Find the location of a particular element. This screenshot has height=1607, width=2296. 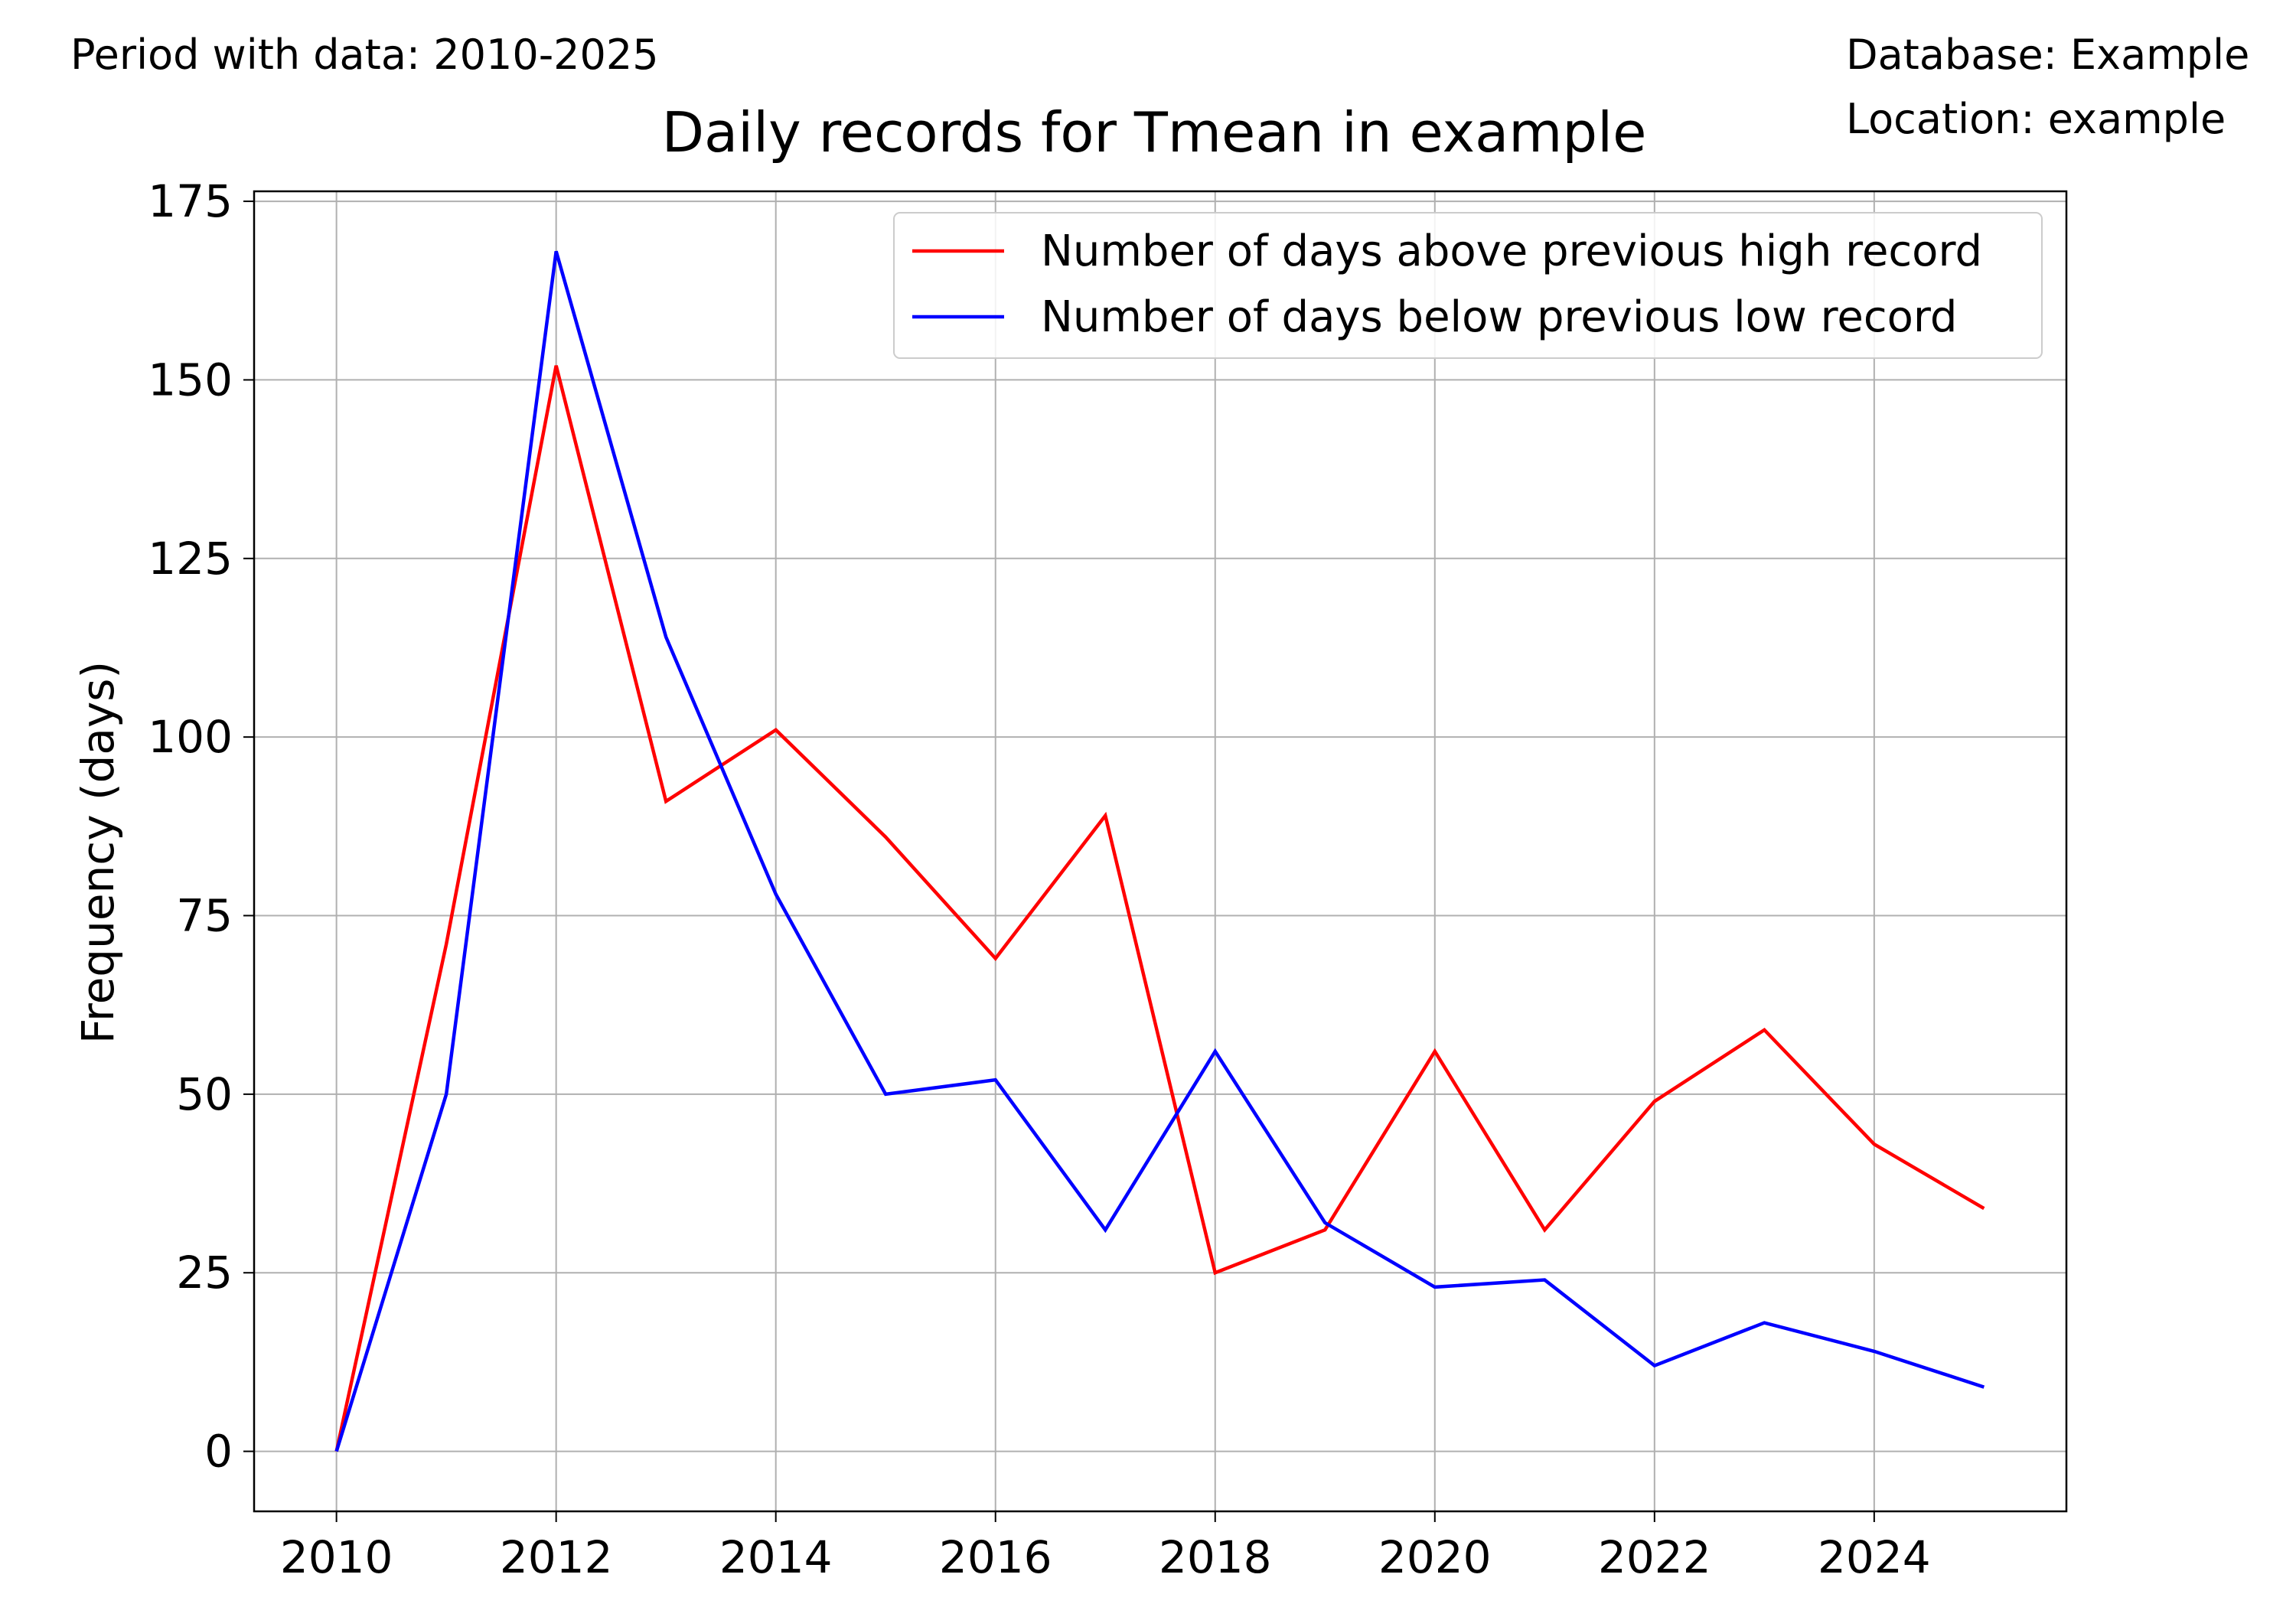

legend-box is located at coordinates (1468, 285).